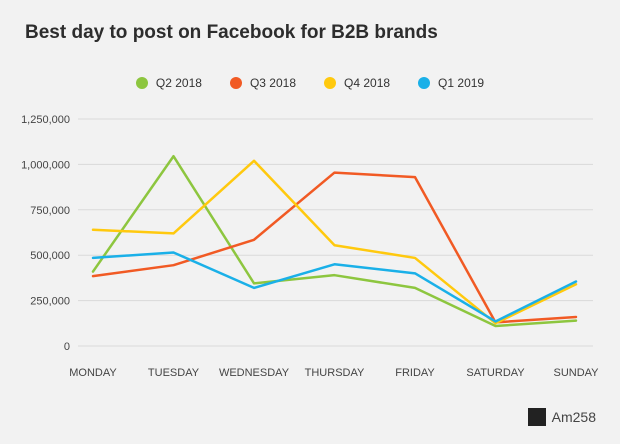  I want to click on legend-item-q3-2018: Q3 2018, so click(262, 83).